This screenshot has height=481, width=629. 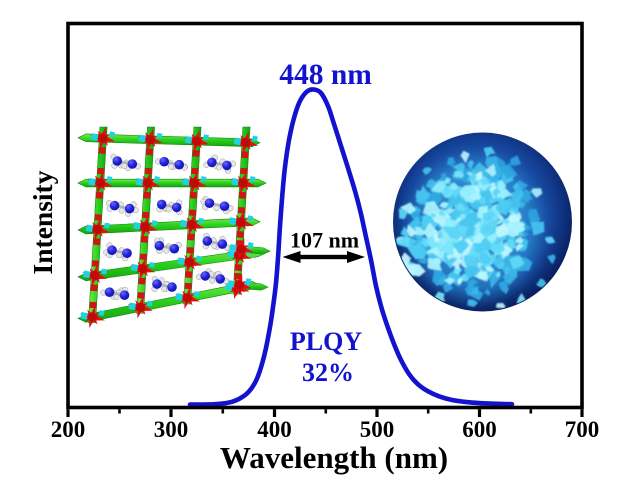 What do you see at coordinates (274, 429) in the screenshot?
I see `svg-text: 400` at bounding box center [274, 429].